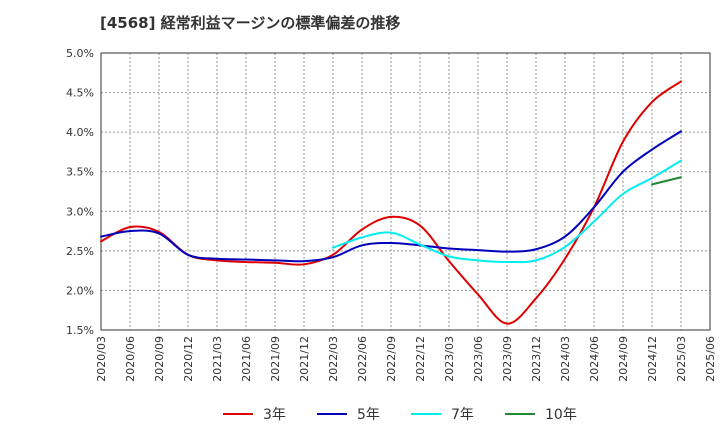 This screenshot has height=440, width=720. What do you see at coordinates (80, 53) in the screenshot?
I see `y-tick-label: 5.0%` at bounding box center [80, 53].